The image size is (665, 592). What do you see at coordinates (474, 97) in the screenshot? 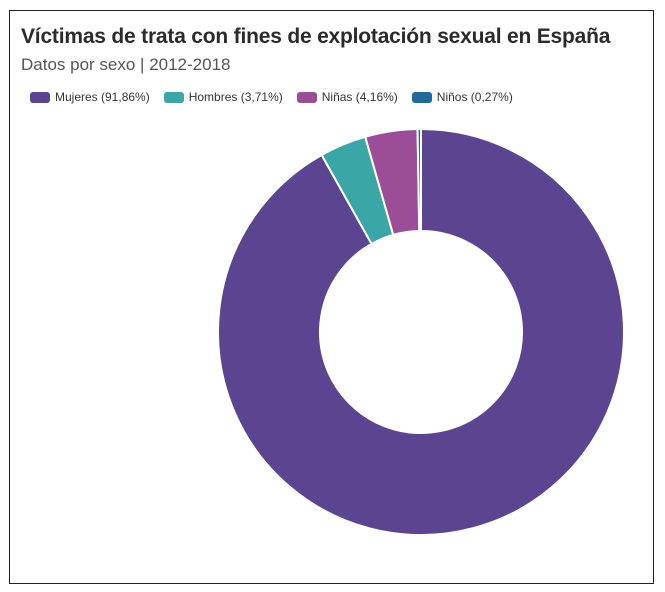
I see `legend-label-ninos: Niños (0,27%)` at bounding box center [474, 97].